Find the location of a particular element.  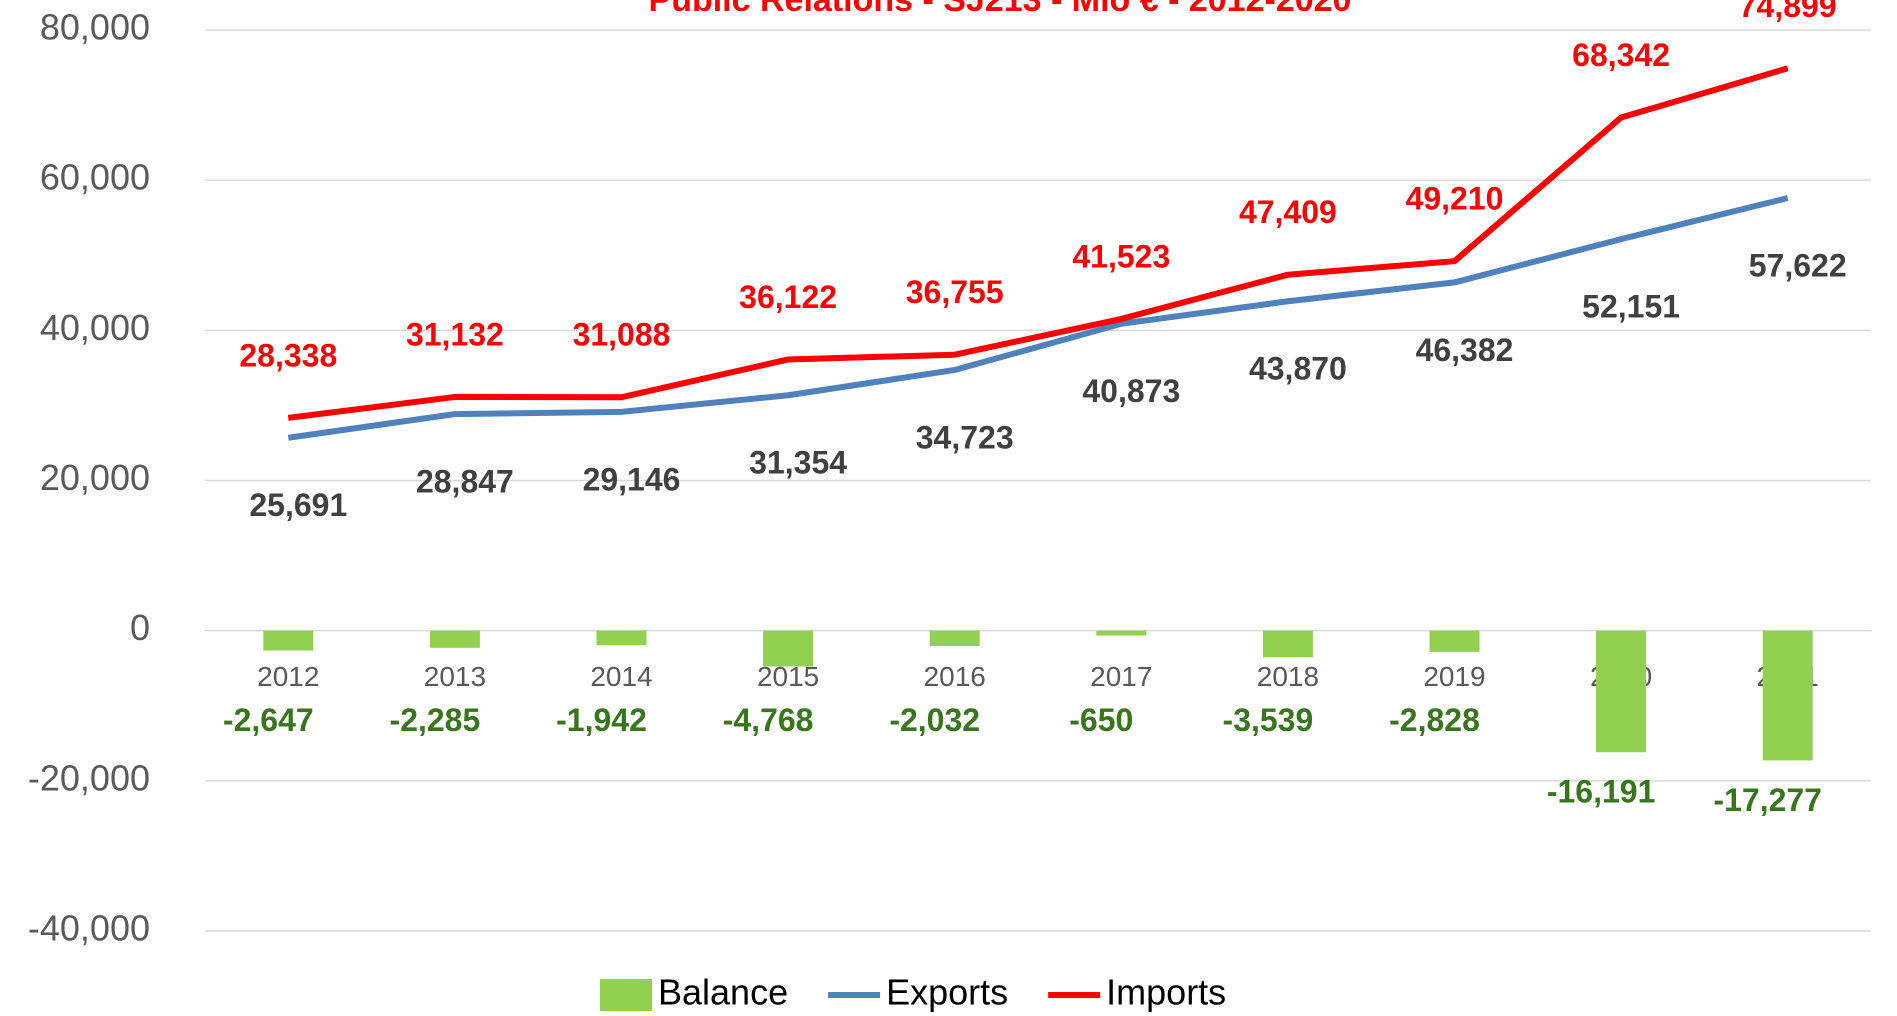

data-label: 34,723 is located at coordinates (965, 437).